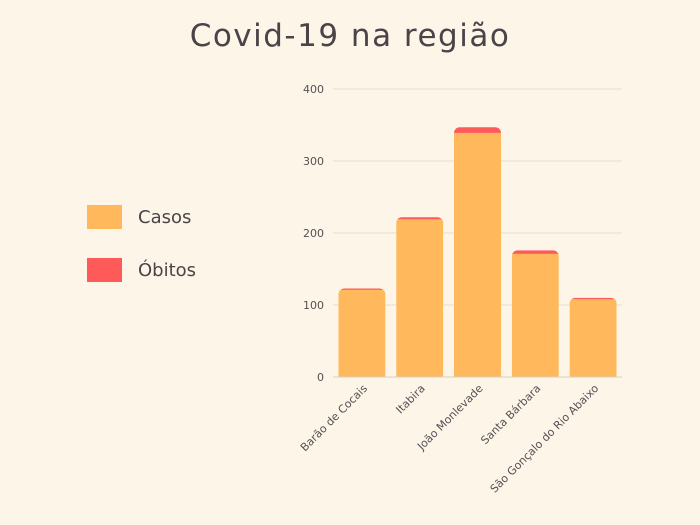  I want to click on legend-item-obitos: Óbitos, so click(141, 270).